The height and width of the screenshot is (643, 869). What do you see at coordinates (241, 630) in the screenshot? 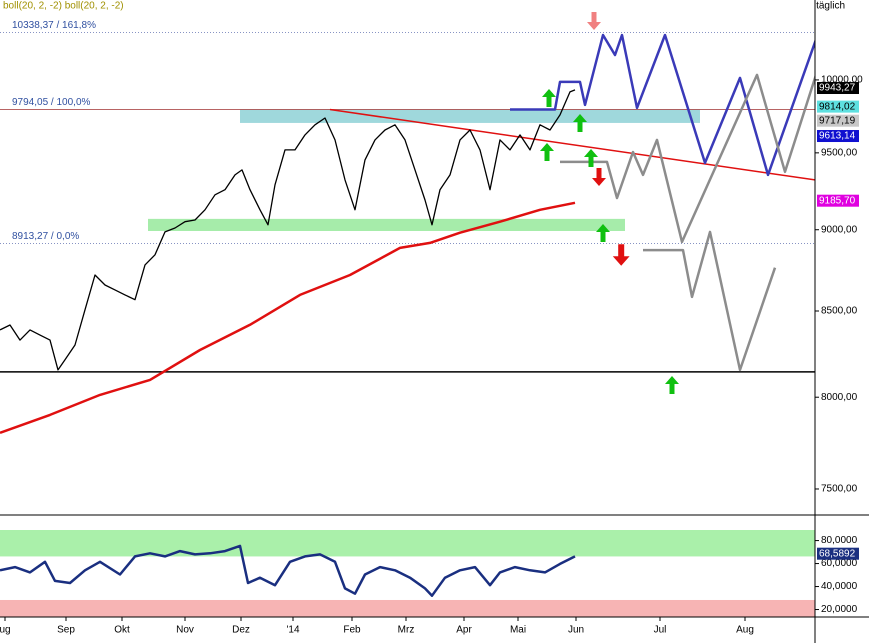
I see `x-tick-label: Dez` at bounding box center [241, 630].